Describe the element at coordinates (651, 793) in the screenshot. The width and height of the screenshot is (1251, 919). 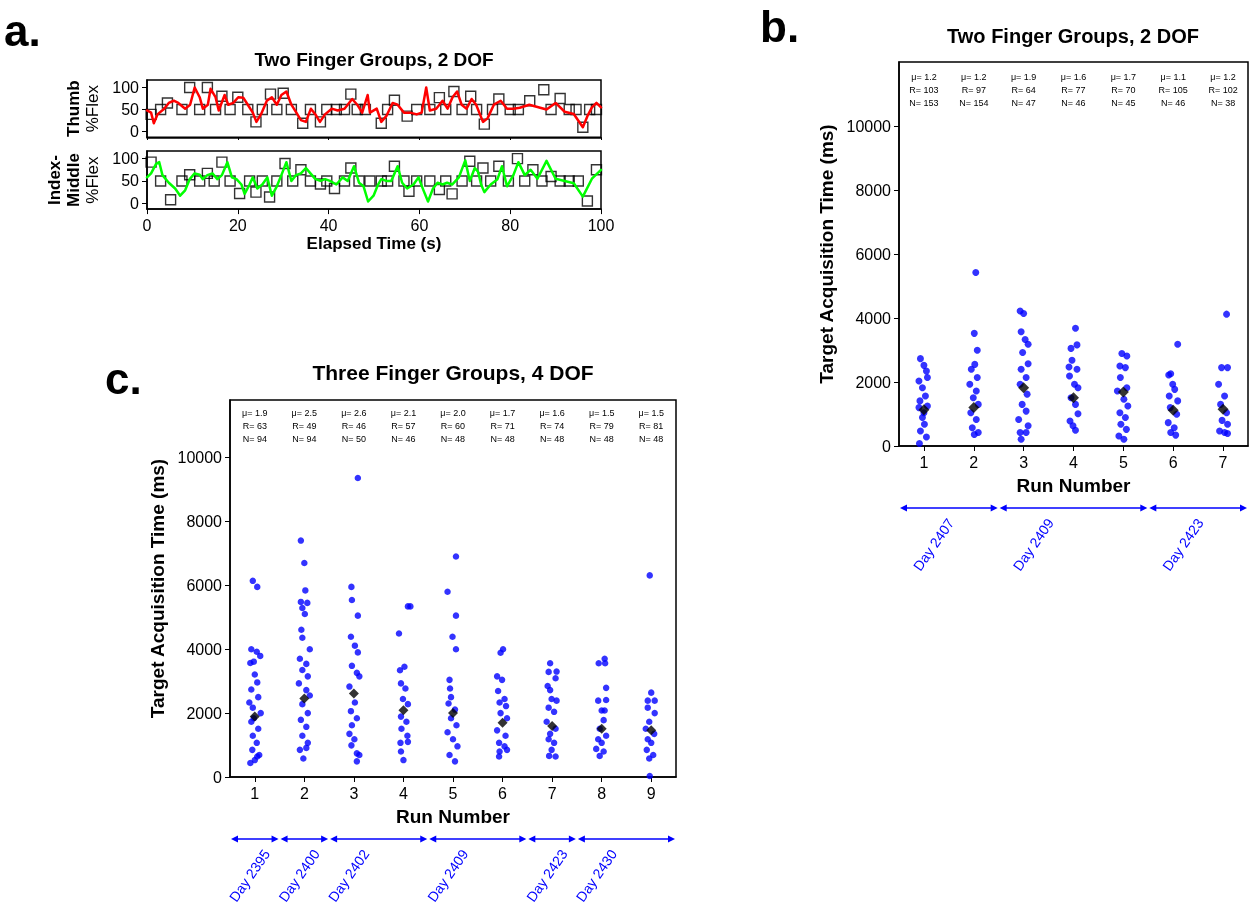
I see `x-tick-label: 9` at that location.